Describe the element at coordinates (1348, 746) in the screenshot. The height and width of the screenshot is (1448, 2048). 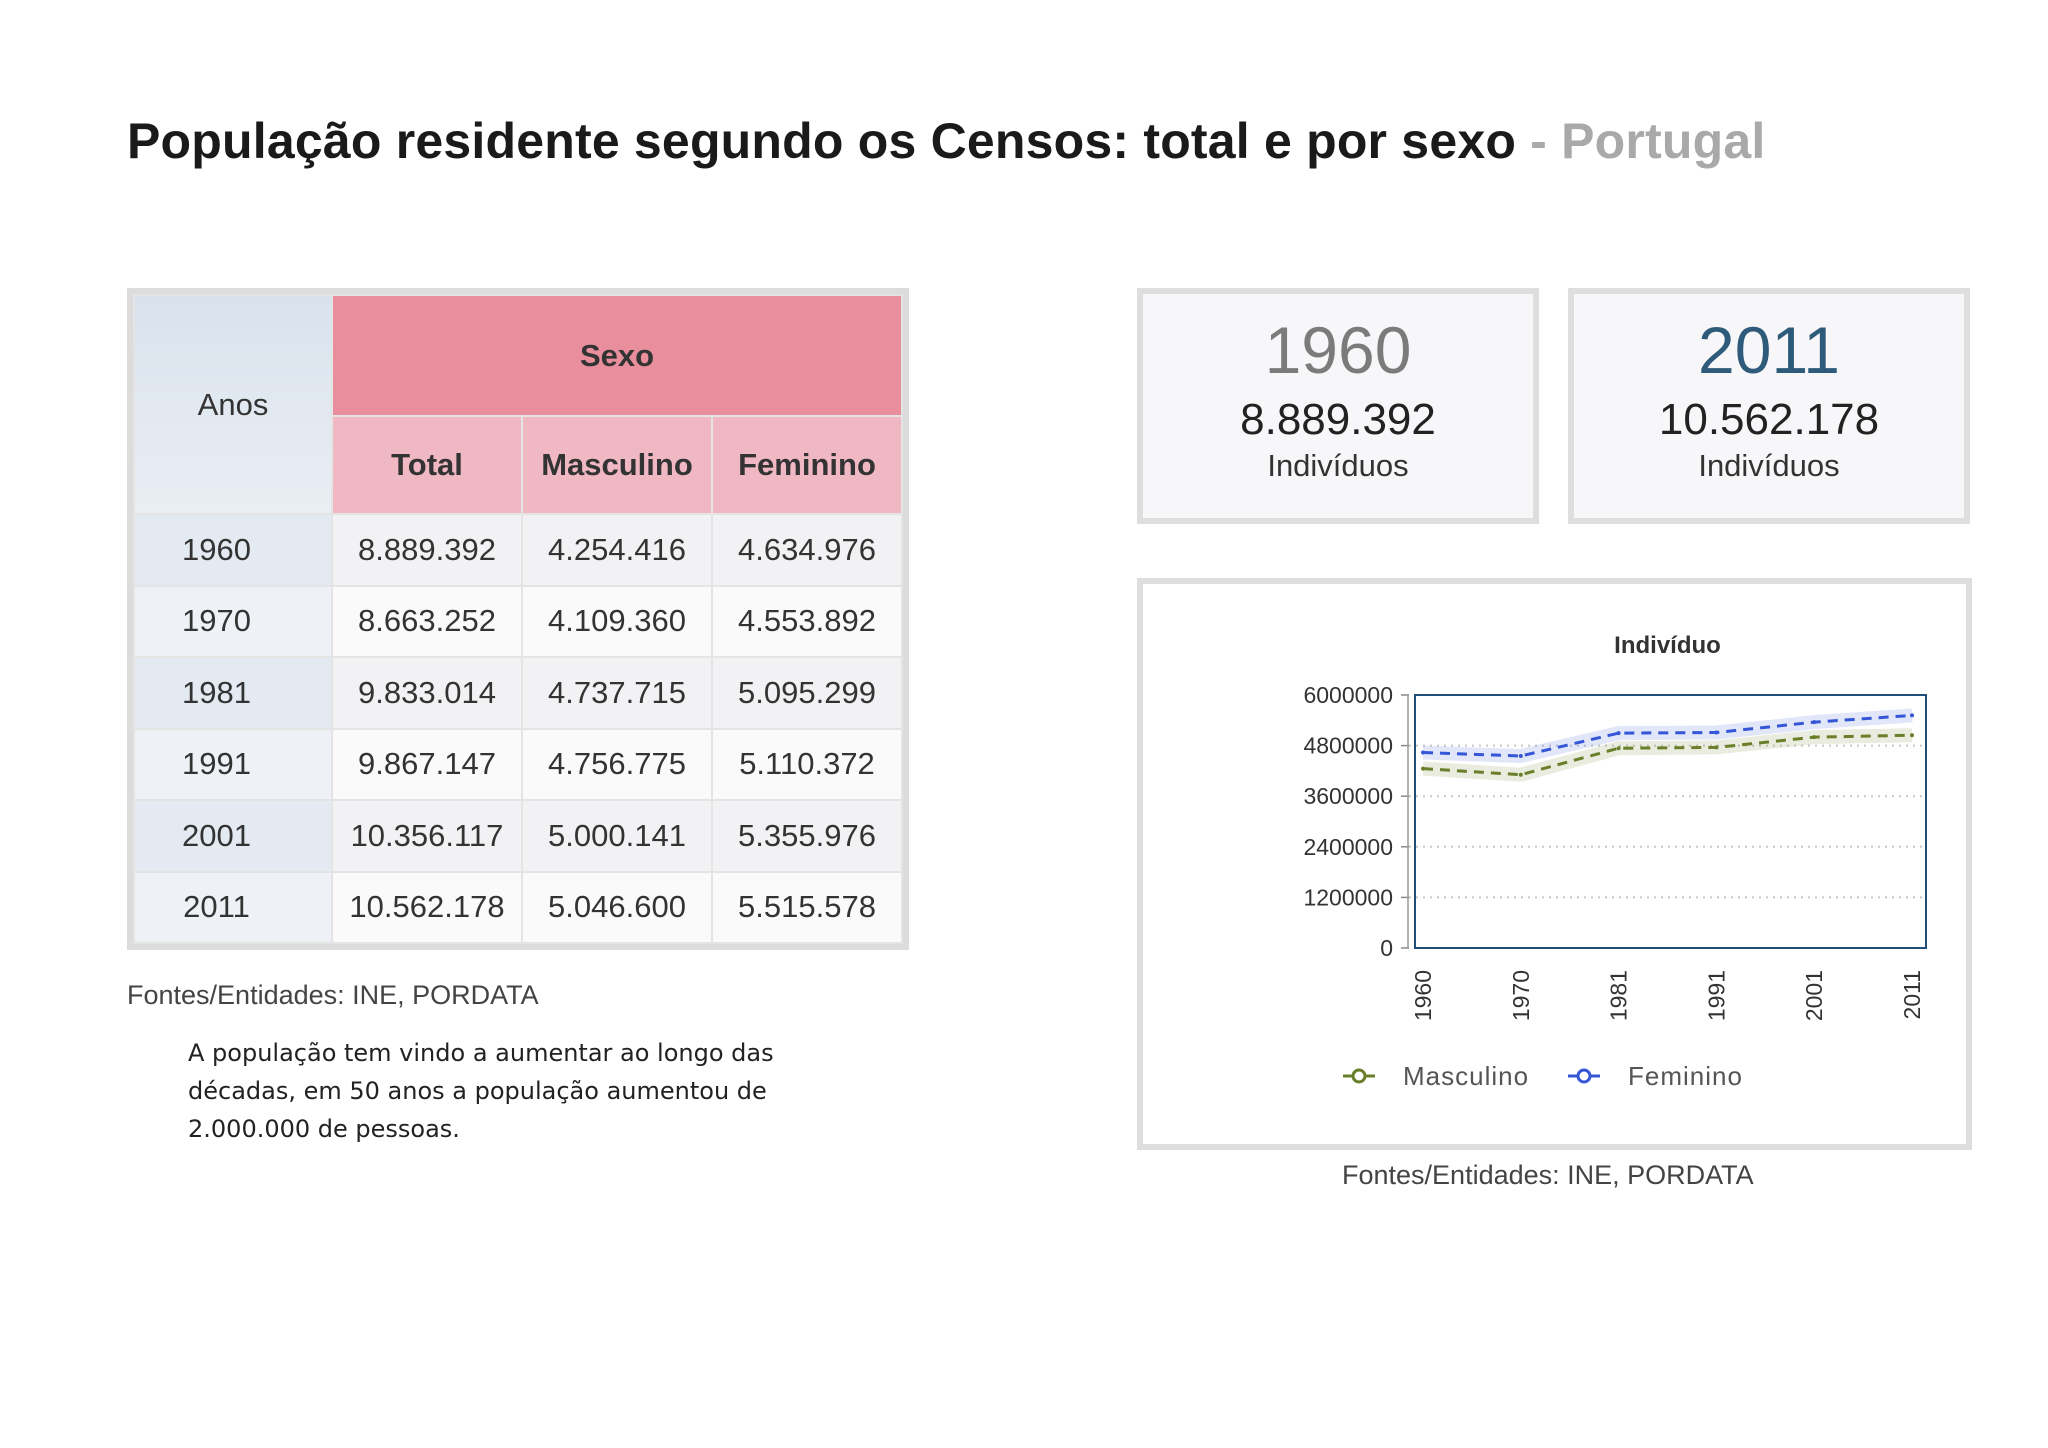
I see `y-tick-label: 4800000` at that location.